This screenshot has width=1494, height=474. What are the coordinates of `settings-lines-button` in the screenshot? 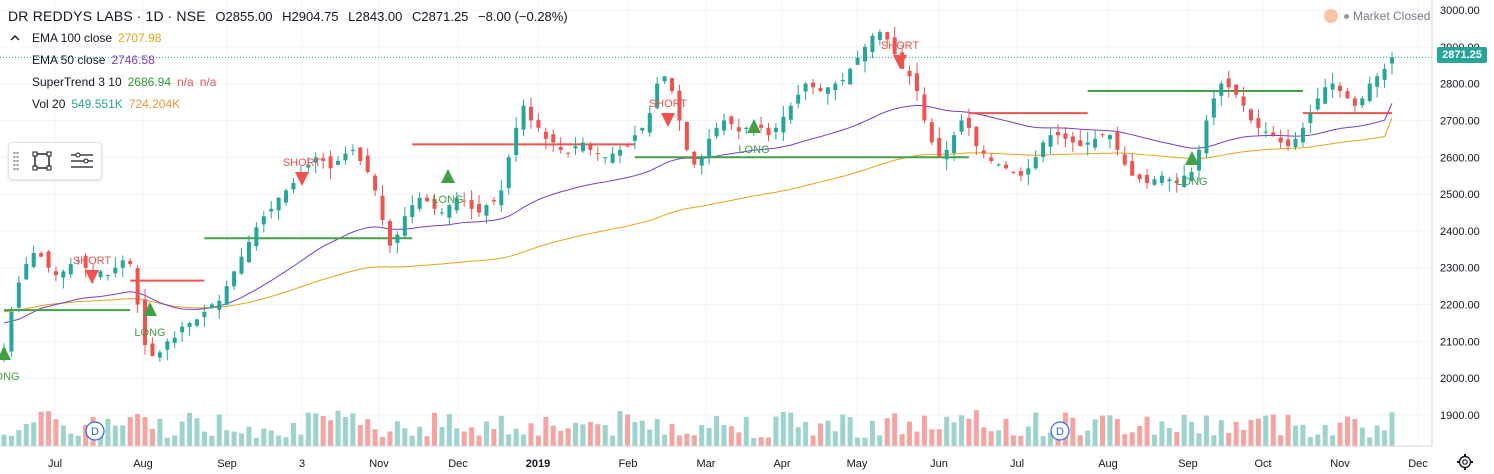 It's located at (82, 161).